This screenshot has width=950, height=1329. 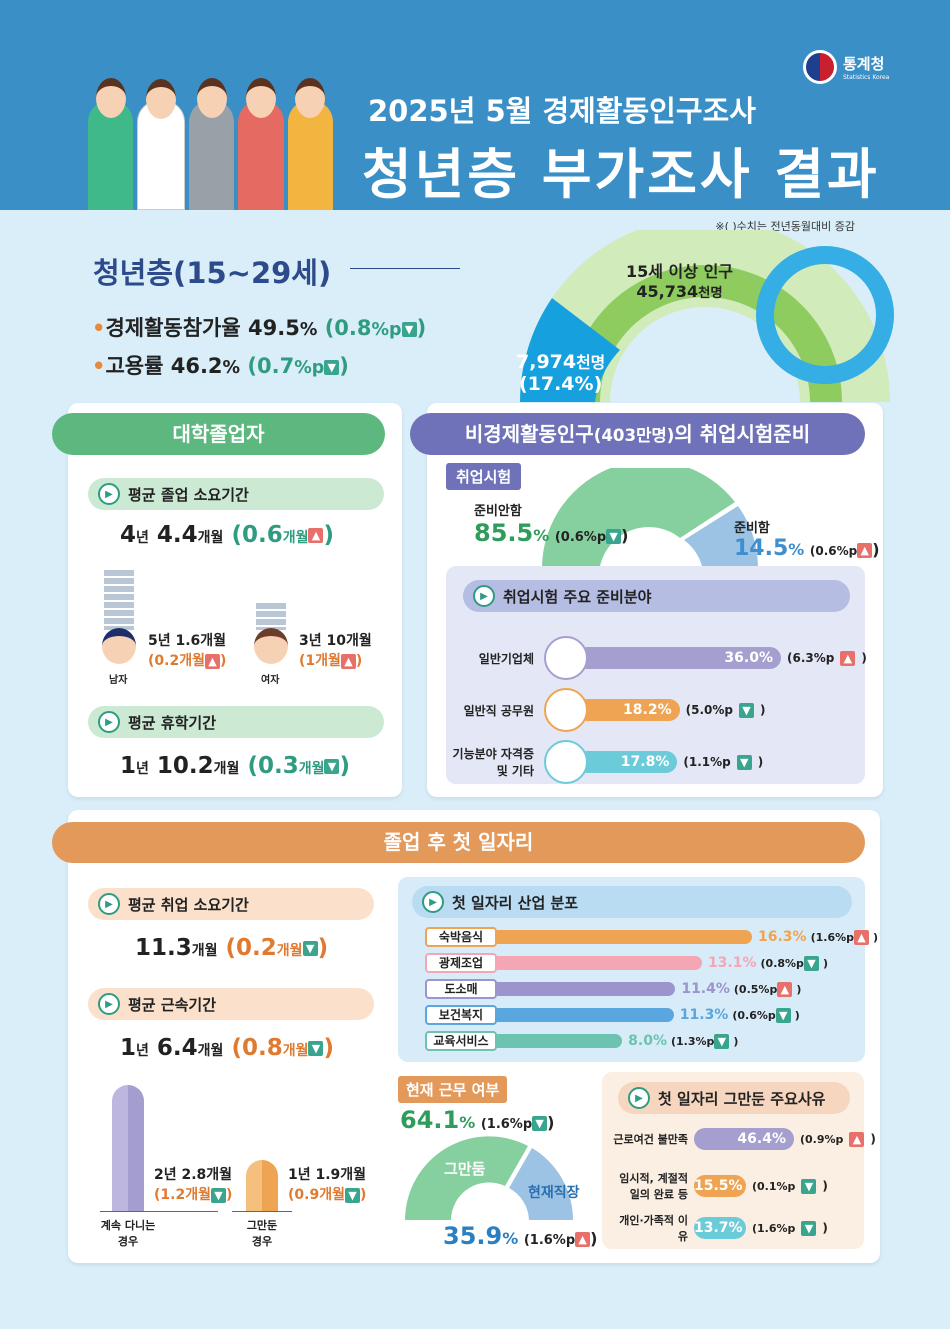 I want to click on industry-row: 도소매 11.4% (0.5%p ▲), so click(x=613, y=989).